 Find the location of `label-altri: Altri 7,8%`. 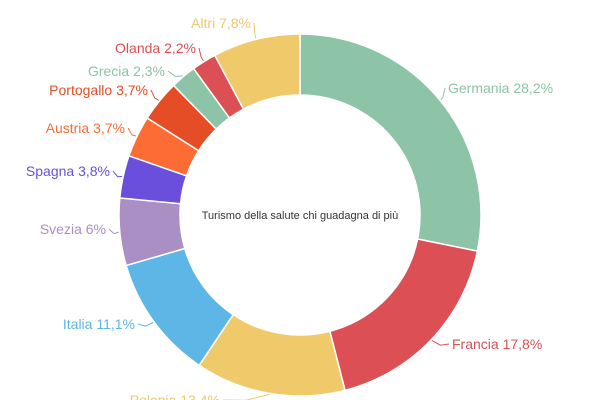

label-altri: Altri 7,8% is located at coordinates (221, 23).